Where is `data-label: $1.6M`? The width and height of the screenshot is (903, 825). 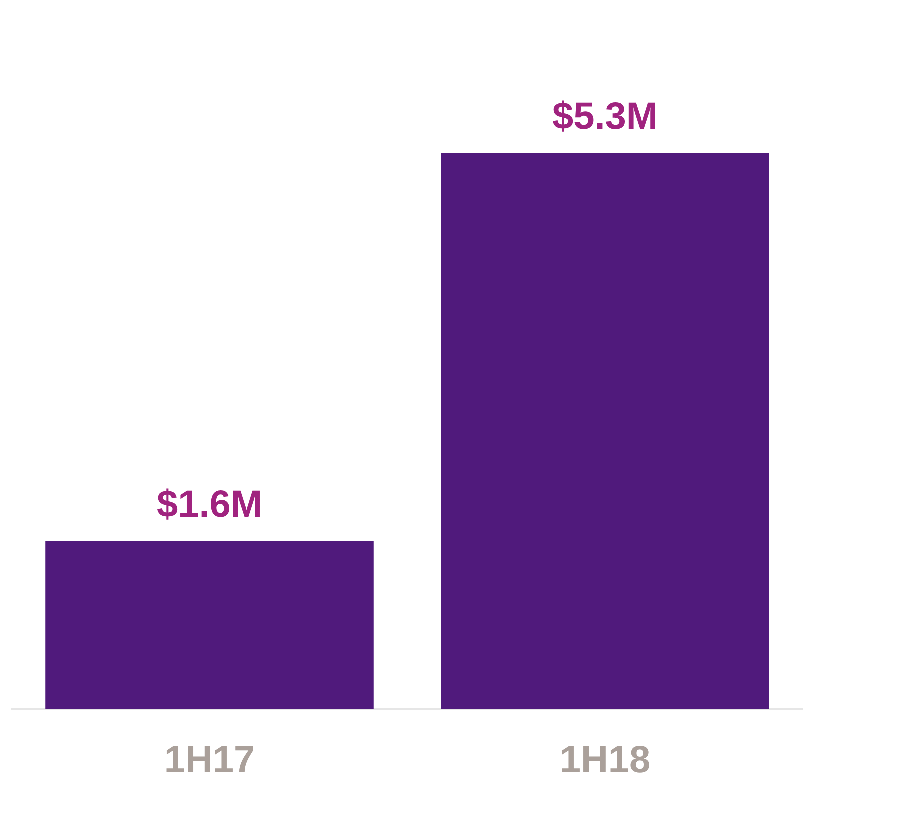
data-label: $1.6M is located at coordinates (209, 505).